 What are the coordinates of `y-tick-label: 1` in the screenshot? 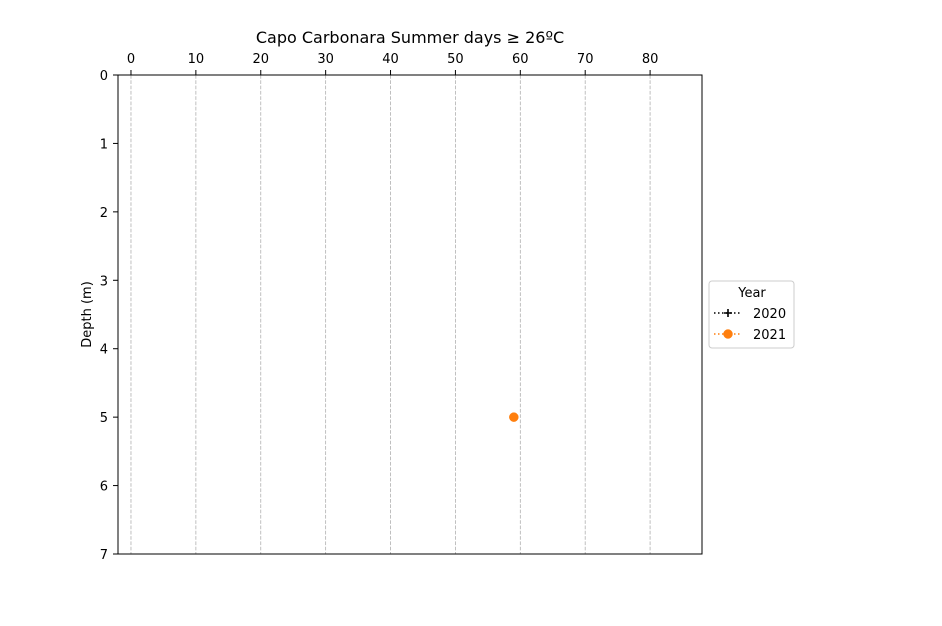 It's located at (104, 144).